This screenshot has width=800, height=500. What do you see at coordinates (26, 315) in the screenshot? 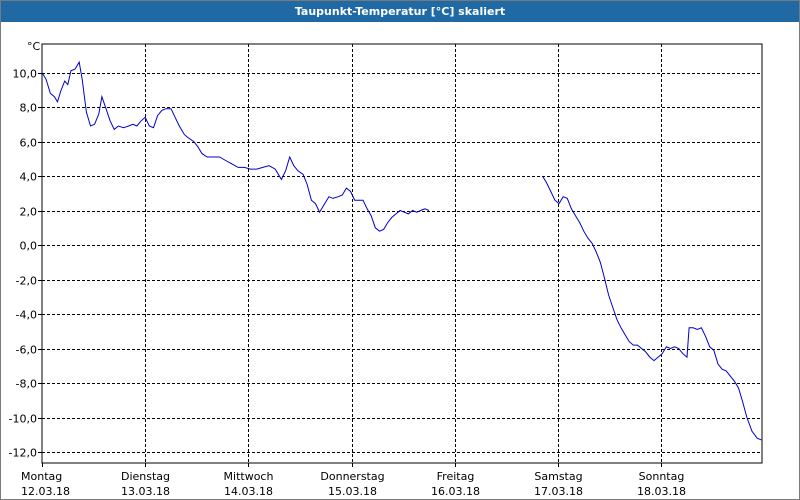
I see `y-tick-label-7: -4,0` at bounding box center [26, 315].